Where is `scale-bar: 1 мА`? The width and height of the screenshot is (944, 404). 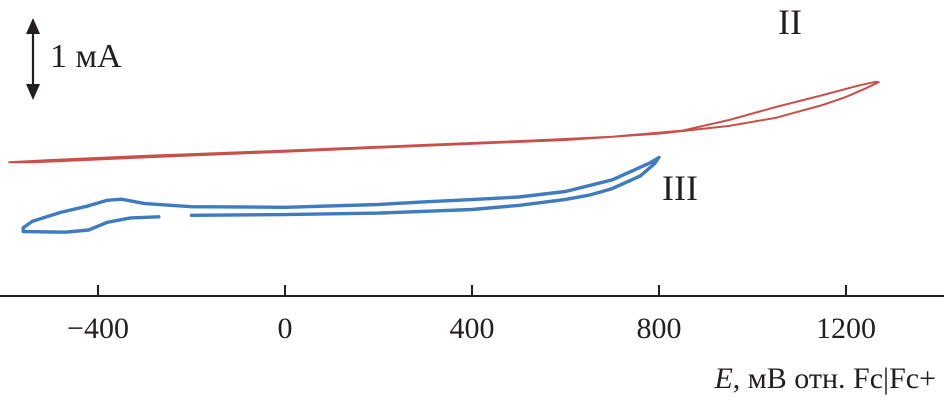
scale-bar: 1 мА is located at coordinates (74, 59).